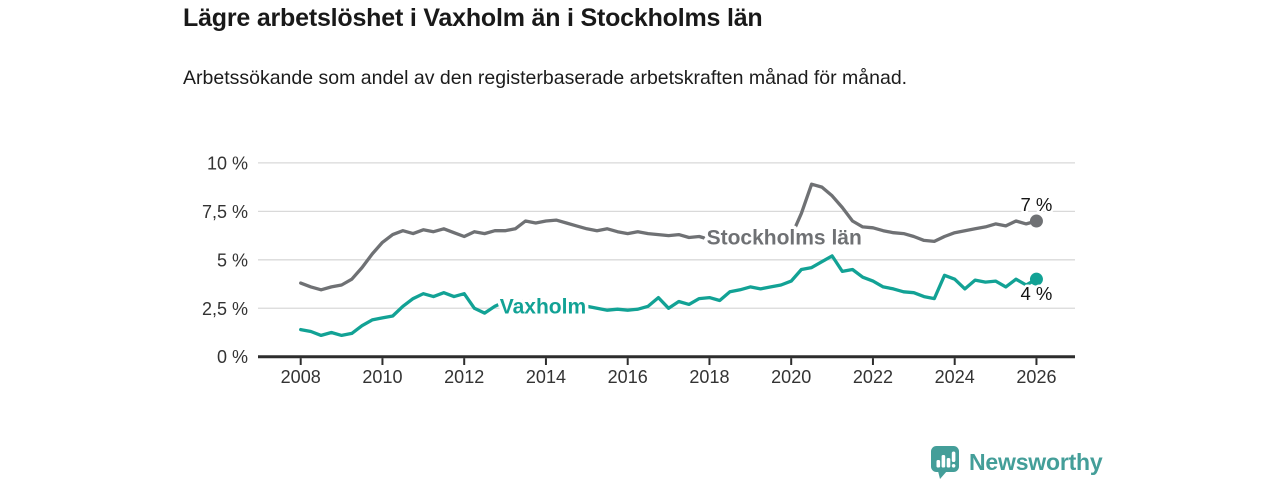  I want to click on series-end-value-label-stockholms-lan: 7 %, so click(1037, 204).